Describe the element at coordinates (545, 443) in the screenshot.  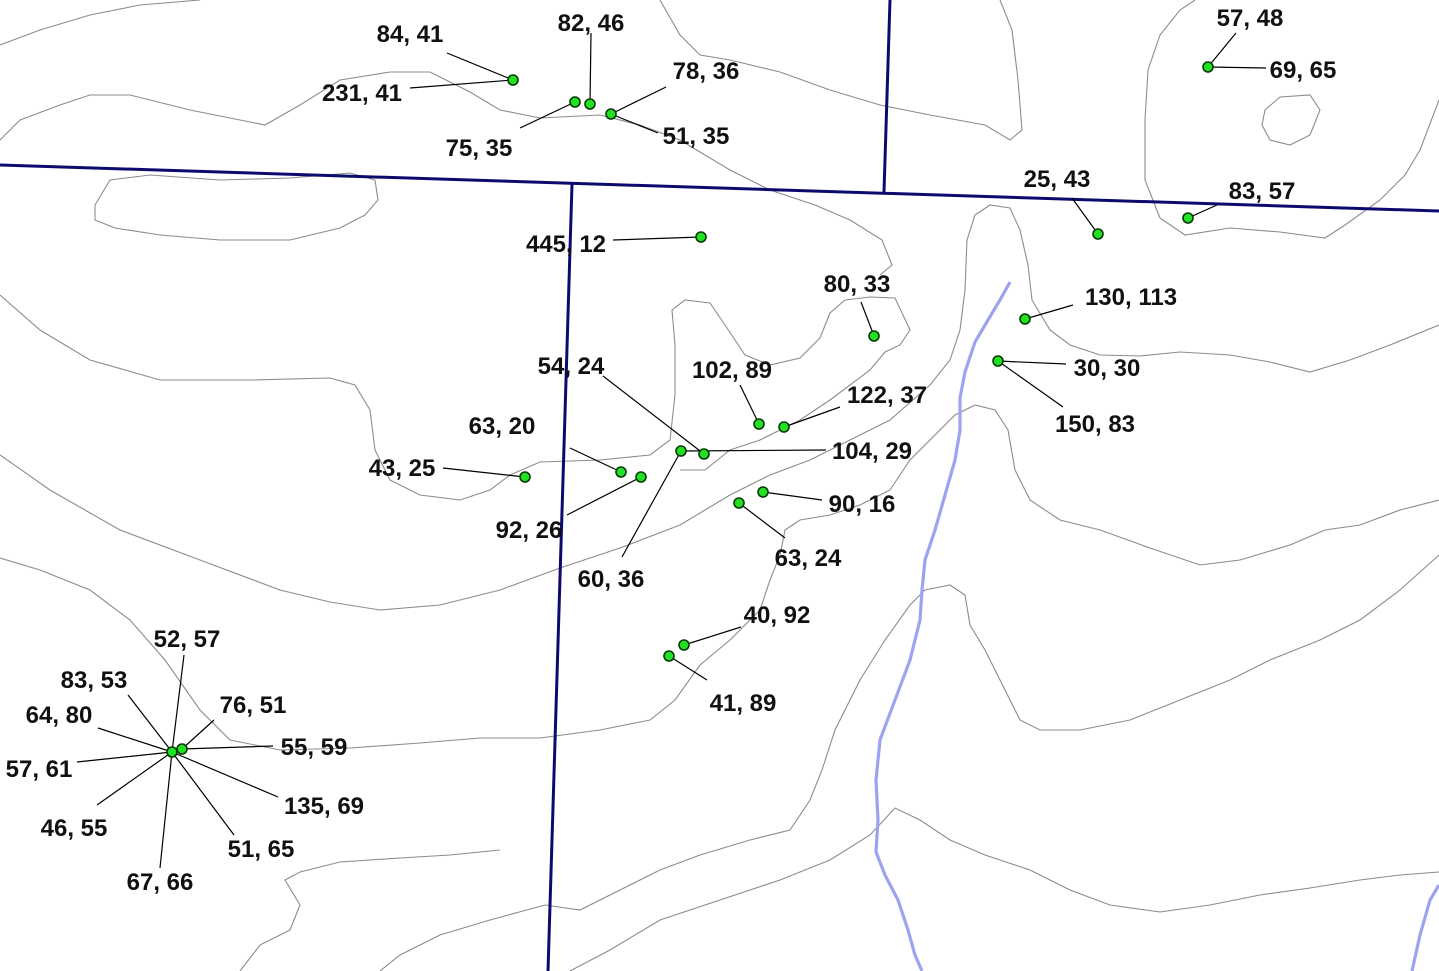
I see `well-callout: 63, 20` at that location.